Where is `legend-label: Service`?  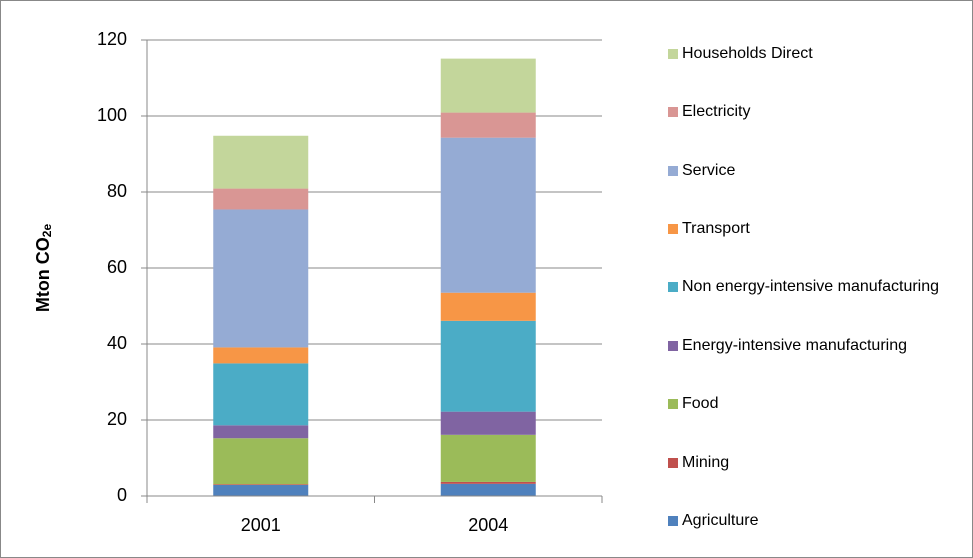
legend-label: Service is located at coordinates (709, 170).